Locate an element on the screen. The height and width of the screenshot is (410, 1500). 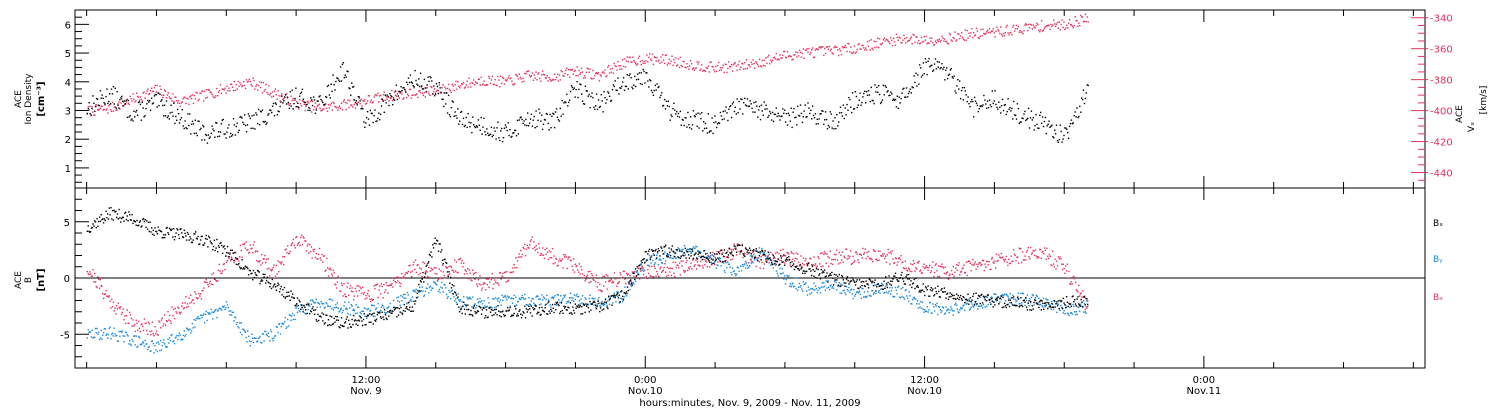
b-axis: 50-5 is located at coordinates (74, 278).